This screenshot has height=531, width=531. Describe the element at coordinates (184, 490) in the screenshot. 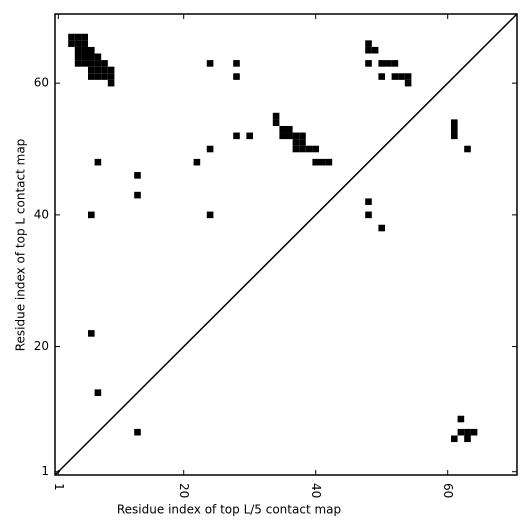

I see `x-tick-label: 20` at that location.